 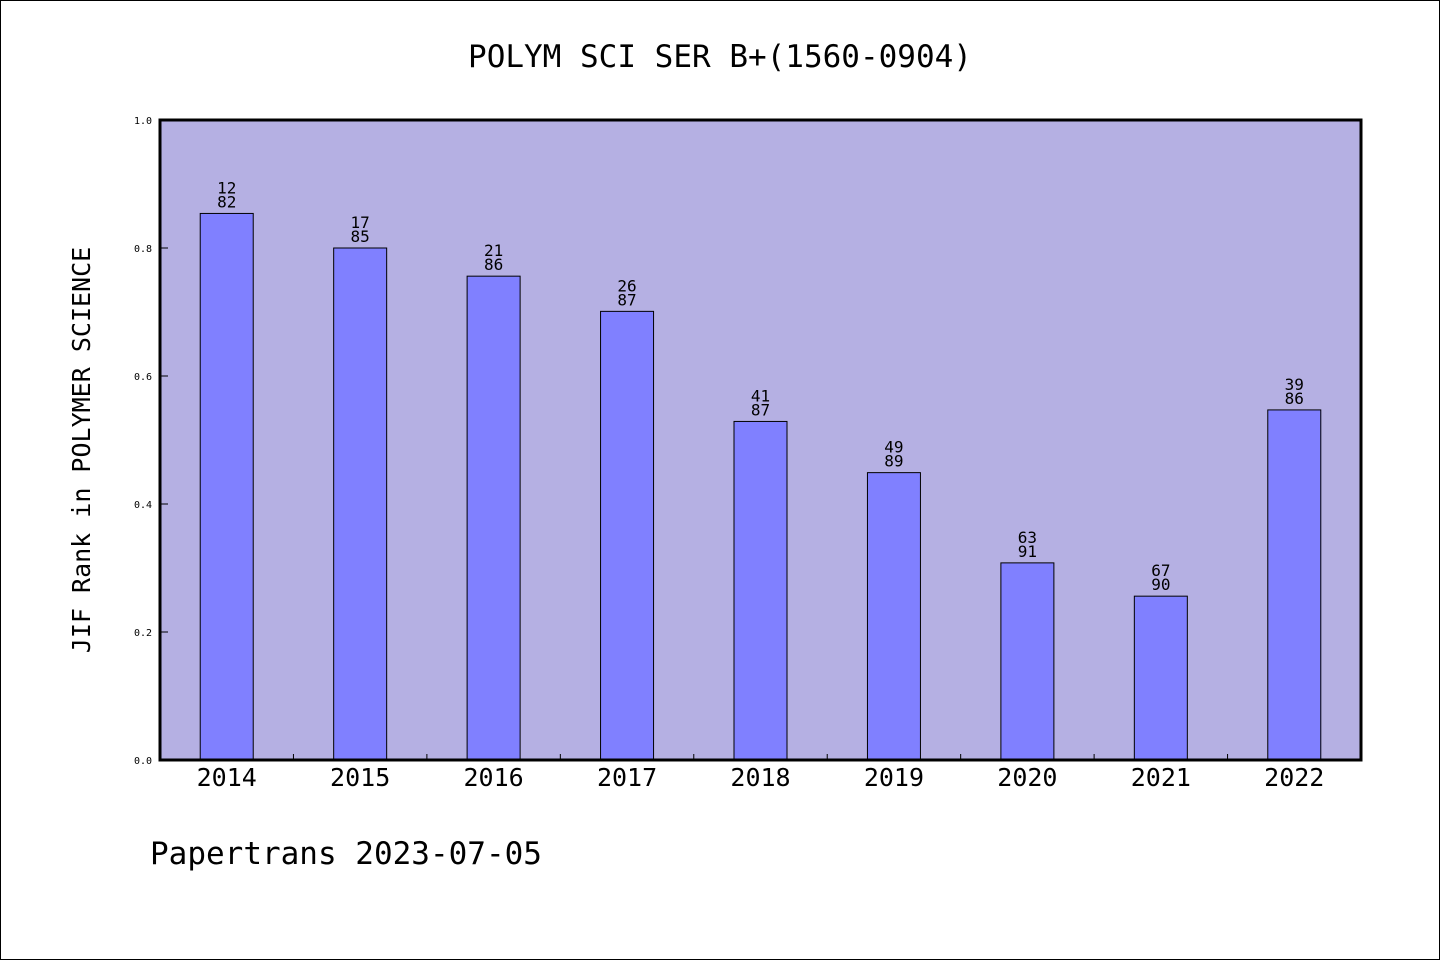 I want to click on x-tick-label-2014: 2014, so click(x=227, y=777).